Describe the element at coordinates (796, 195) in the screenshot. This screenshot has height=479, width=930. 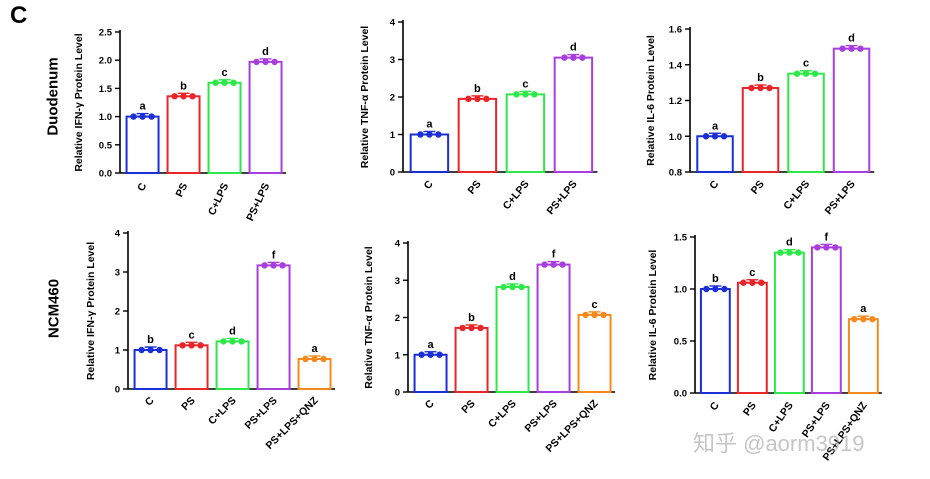
I see `x-tick-label: C+LPS` at that location.